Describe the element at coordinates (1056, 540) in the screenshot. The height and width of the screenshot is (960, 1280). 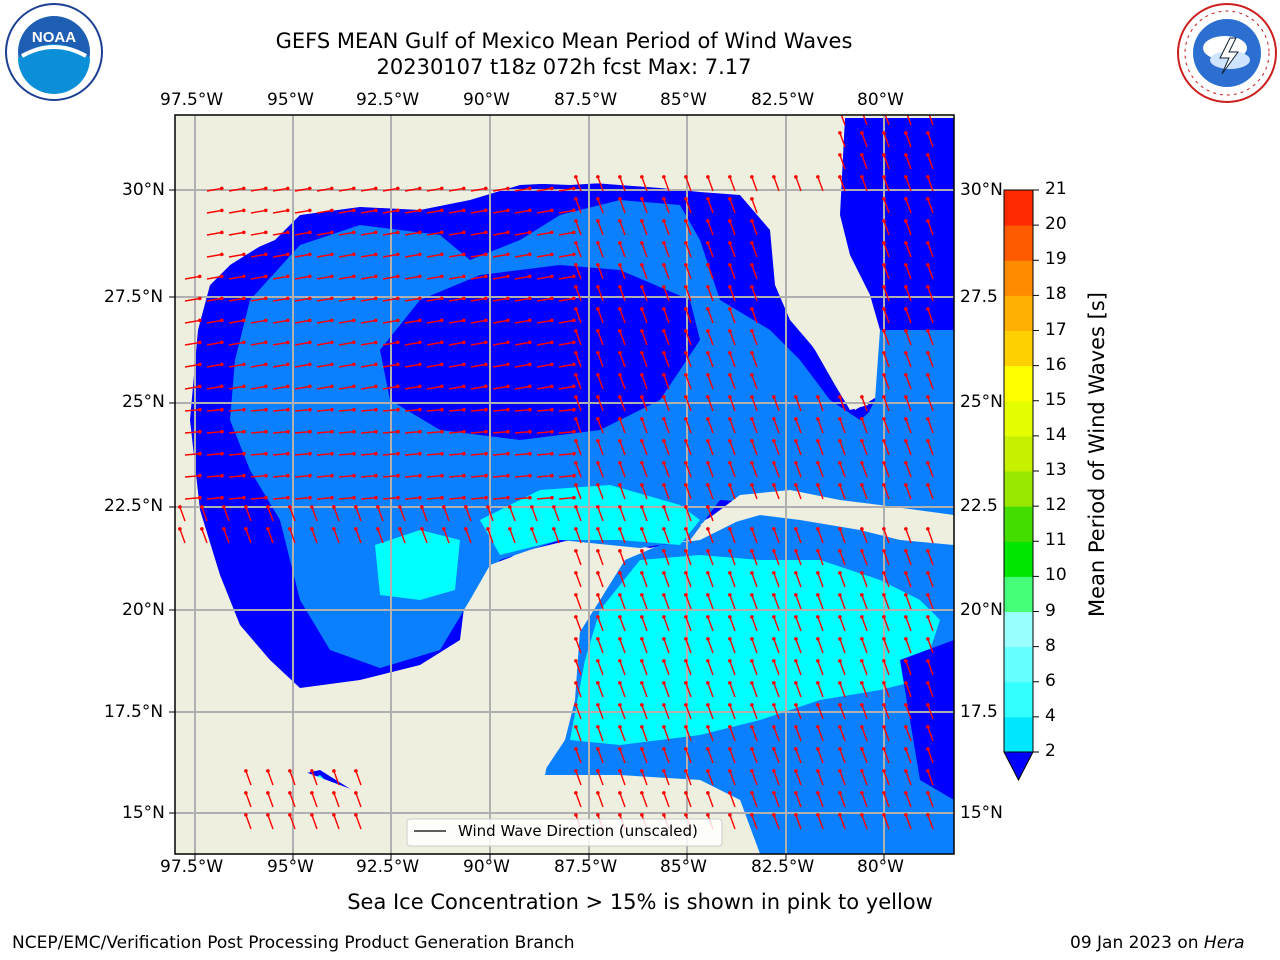
I see `colorbar-tick-label: 11` at that location.